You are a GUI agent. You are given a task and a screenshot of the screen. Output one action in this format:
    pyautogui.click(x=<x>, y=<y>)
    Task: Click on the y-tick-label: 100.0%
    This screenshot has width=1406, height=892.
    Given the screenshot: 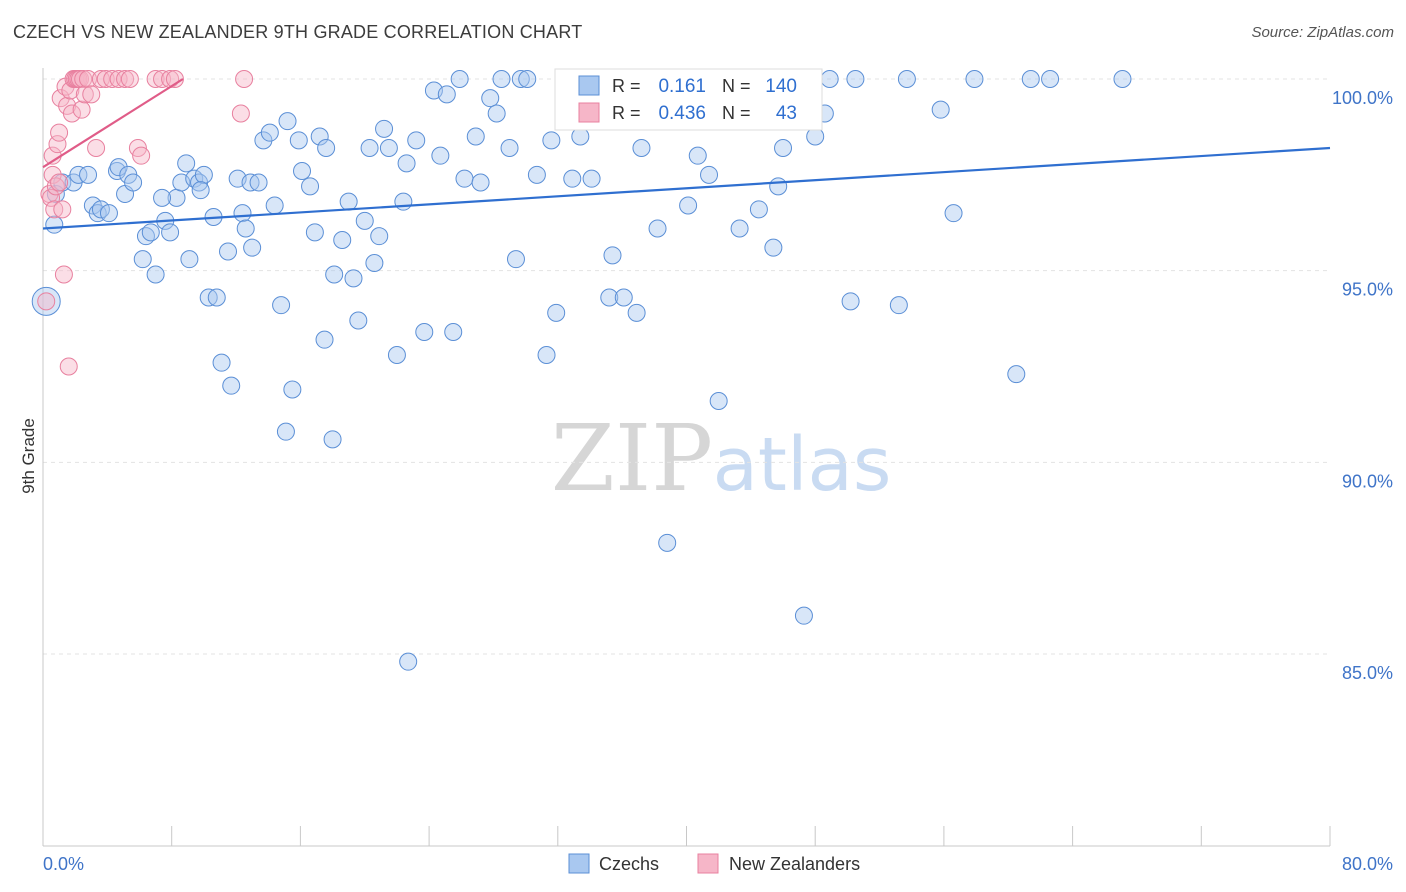 What is the action you would take?
    pyautogui.click(x=1362, y=98)
    